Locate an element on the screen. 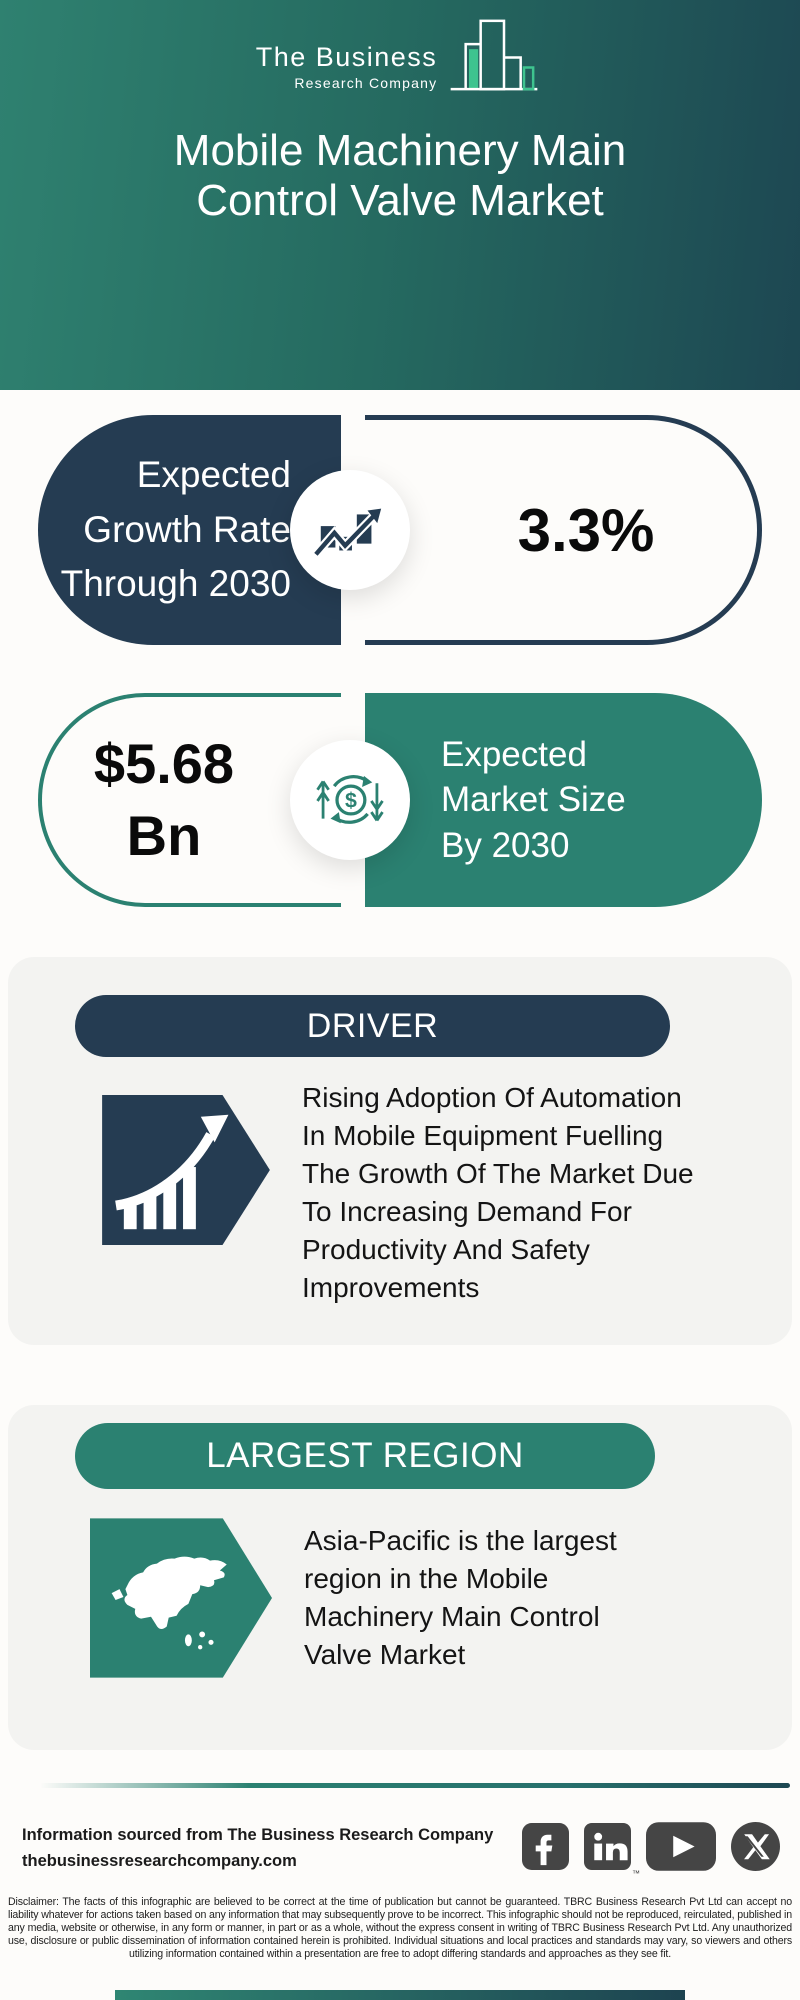 The width and height of the screenshot is (800, 2000). market-size-value-line2: Bn is located at coordinates (164, 835).